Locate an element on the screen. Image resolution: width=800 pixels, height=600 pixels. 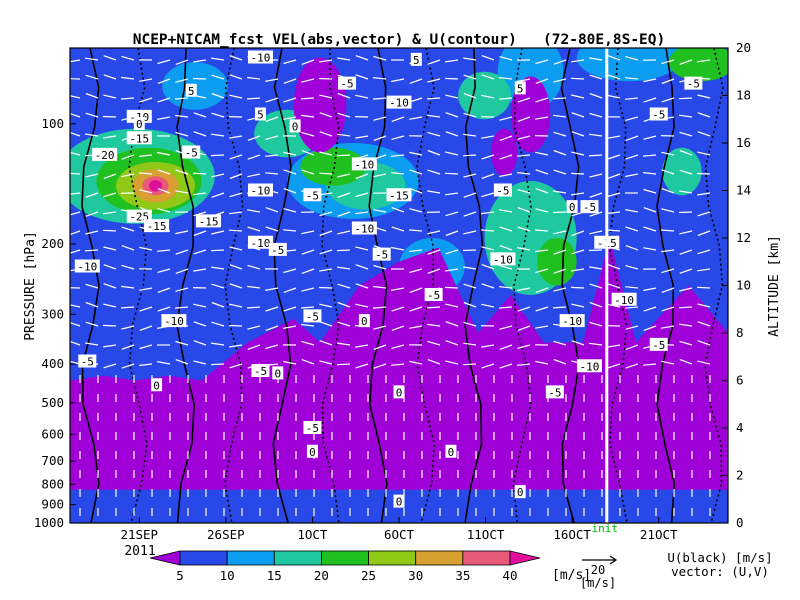
contour-label: 5 is located at coordinates (520, 88).